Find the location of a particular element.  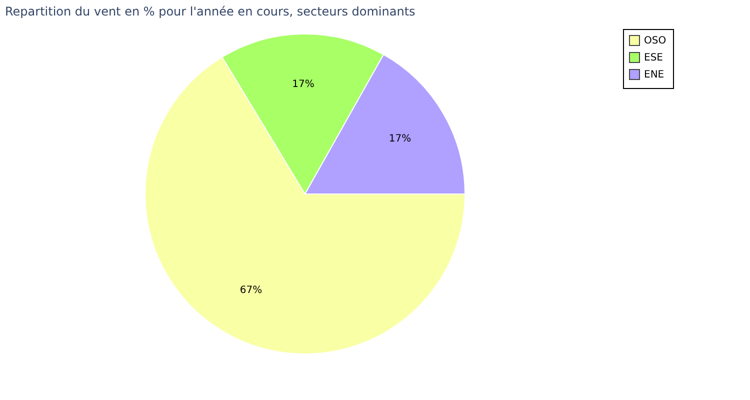

legend-label: ENE is located at coordinates (654, 75).